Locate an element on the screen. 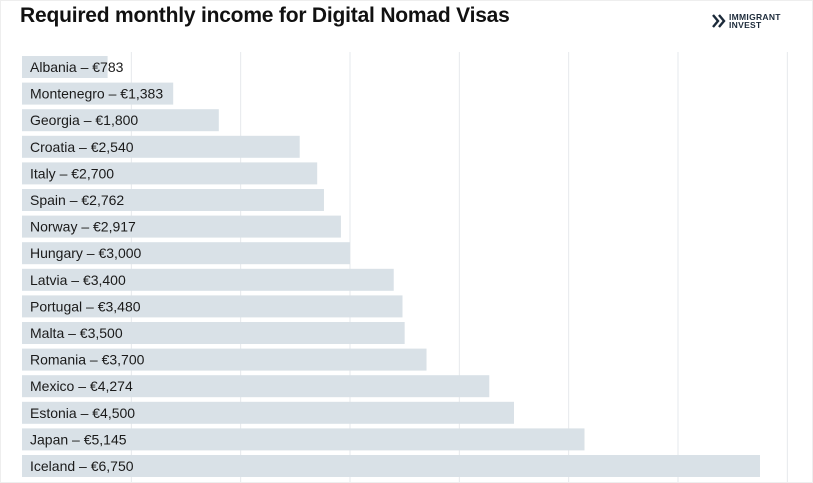  bar-montenegro is located at coordinates (98, 93).